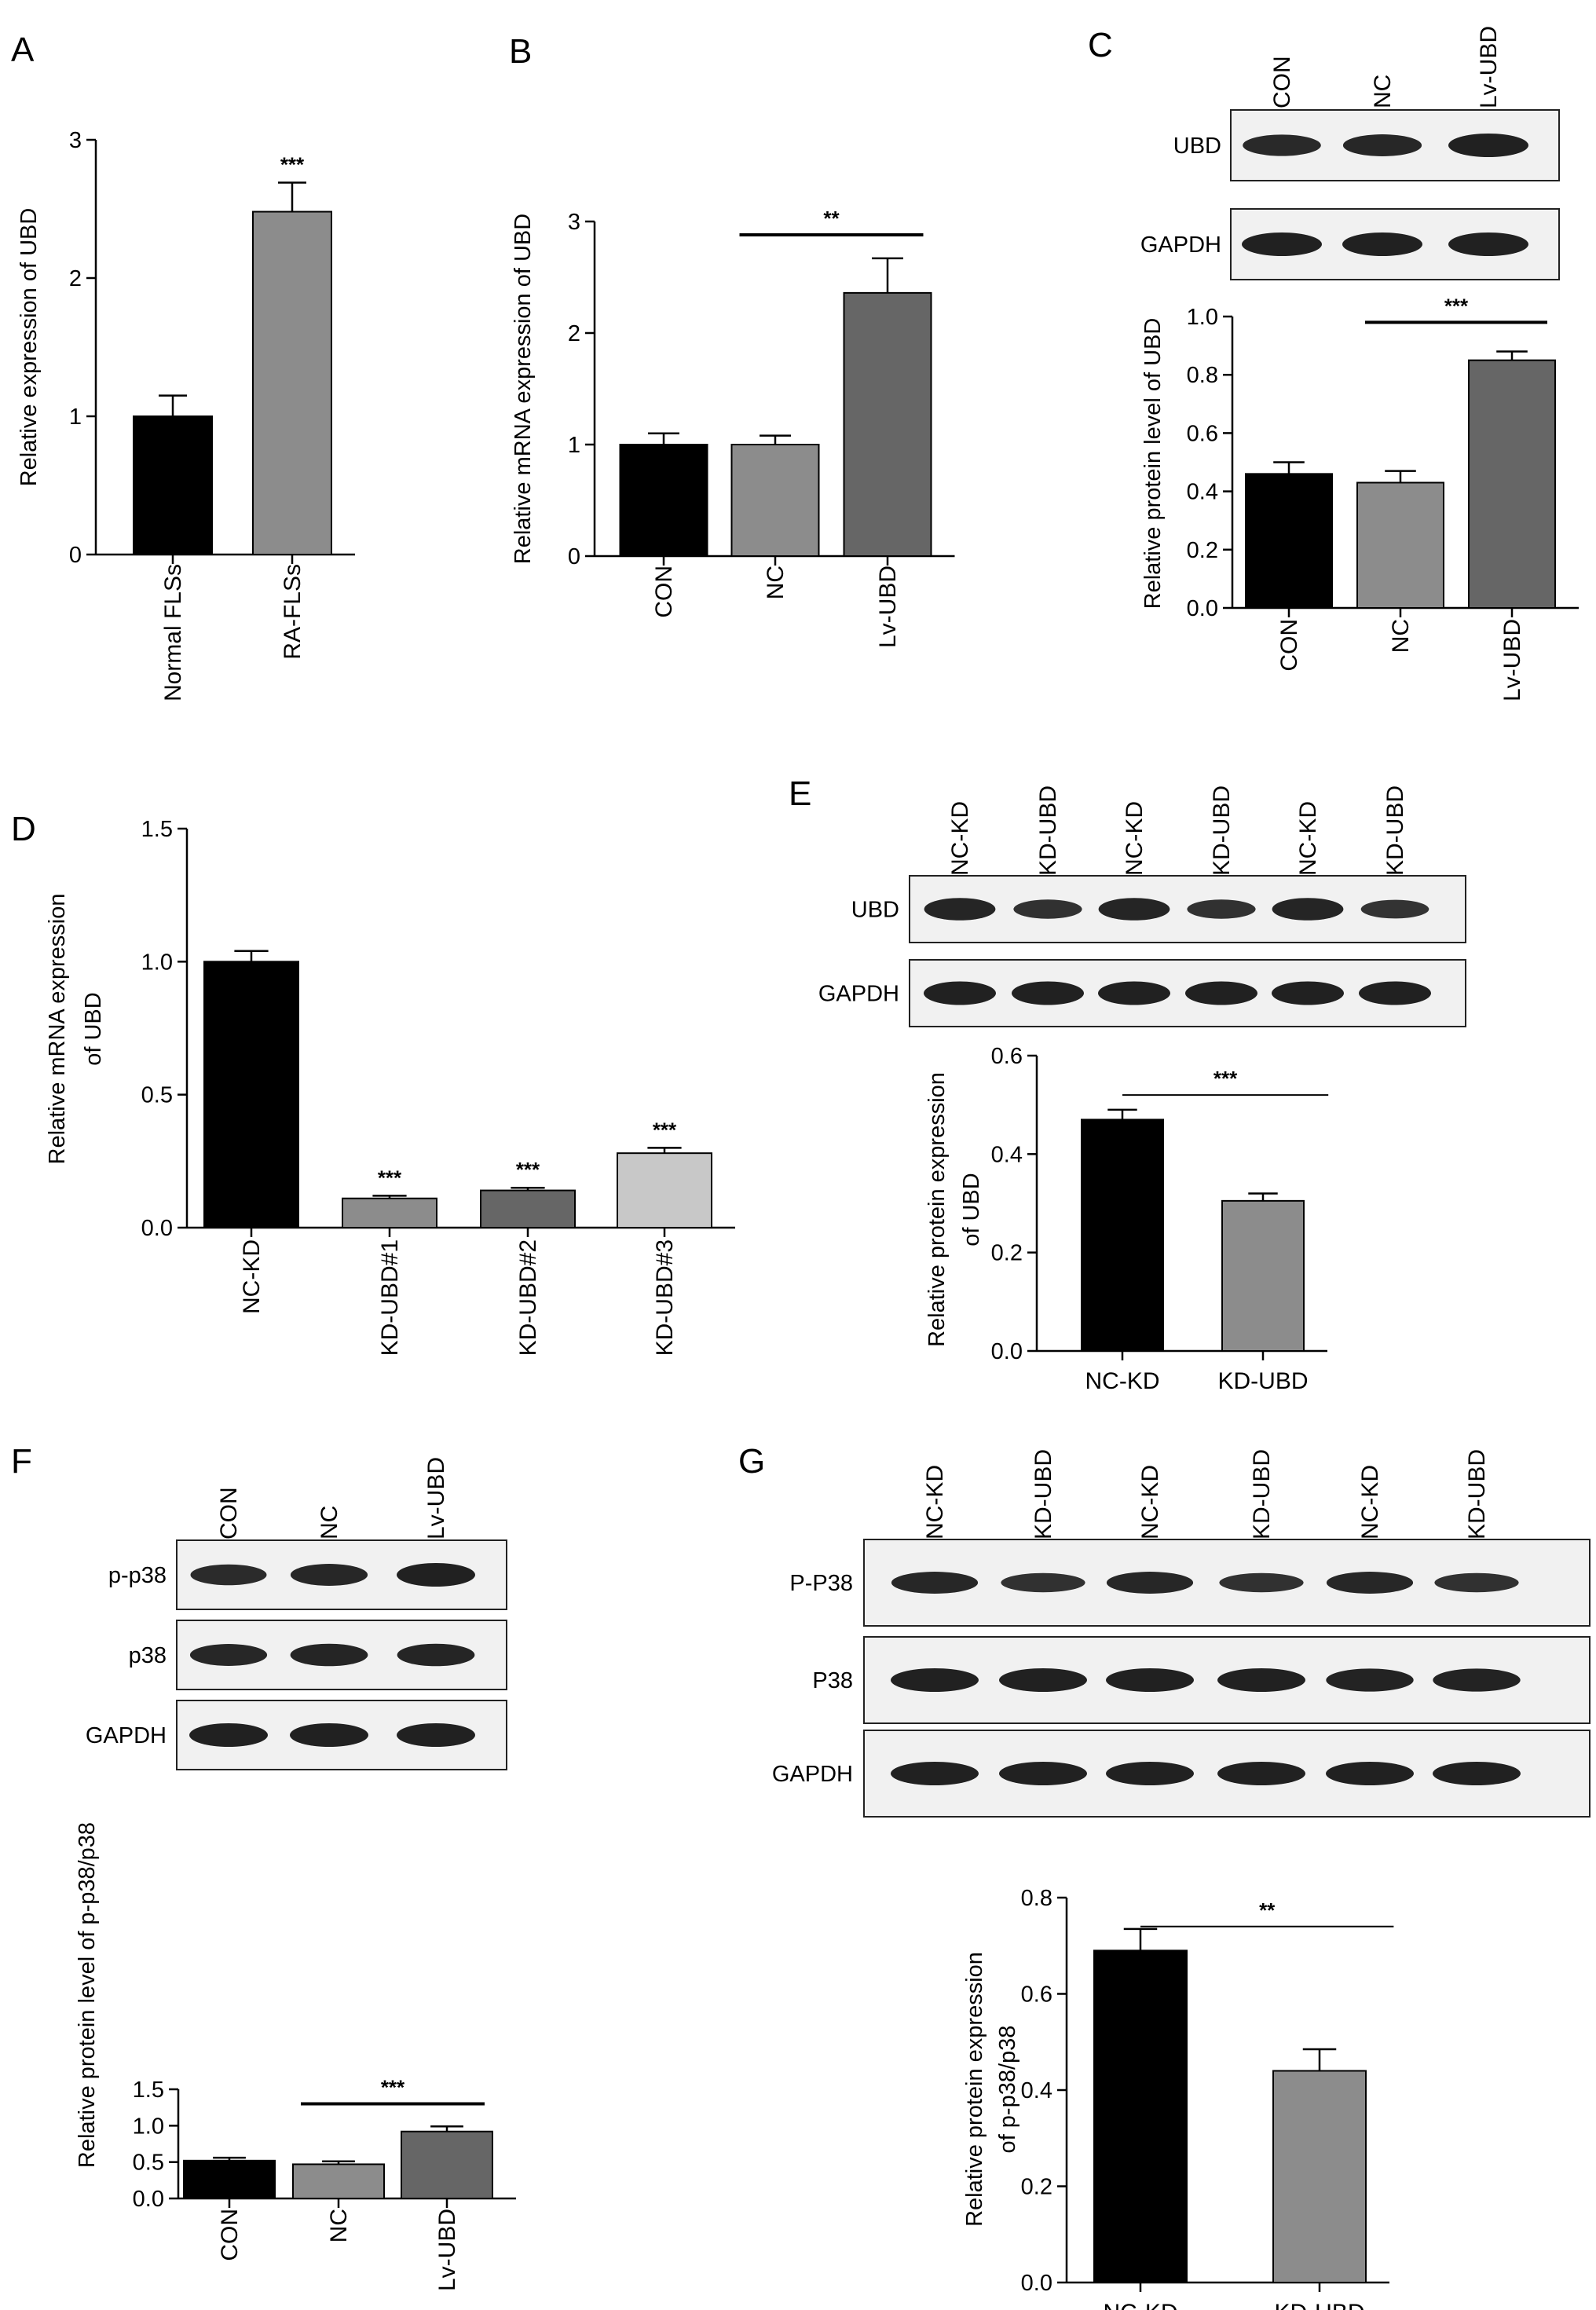 The height and width of the screenshot is (2310, 1596). What do you see at coordinates (390, 1297) in the screenshot?
I see `x-tick-label: KD-UBD#1` at bounding box center [390, 1297].